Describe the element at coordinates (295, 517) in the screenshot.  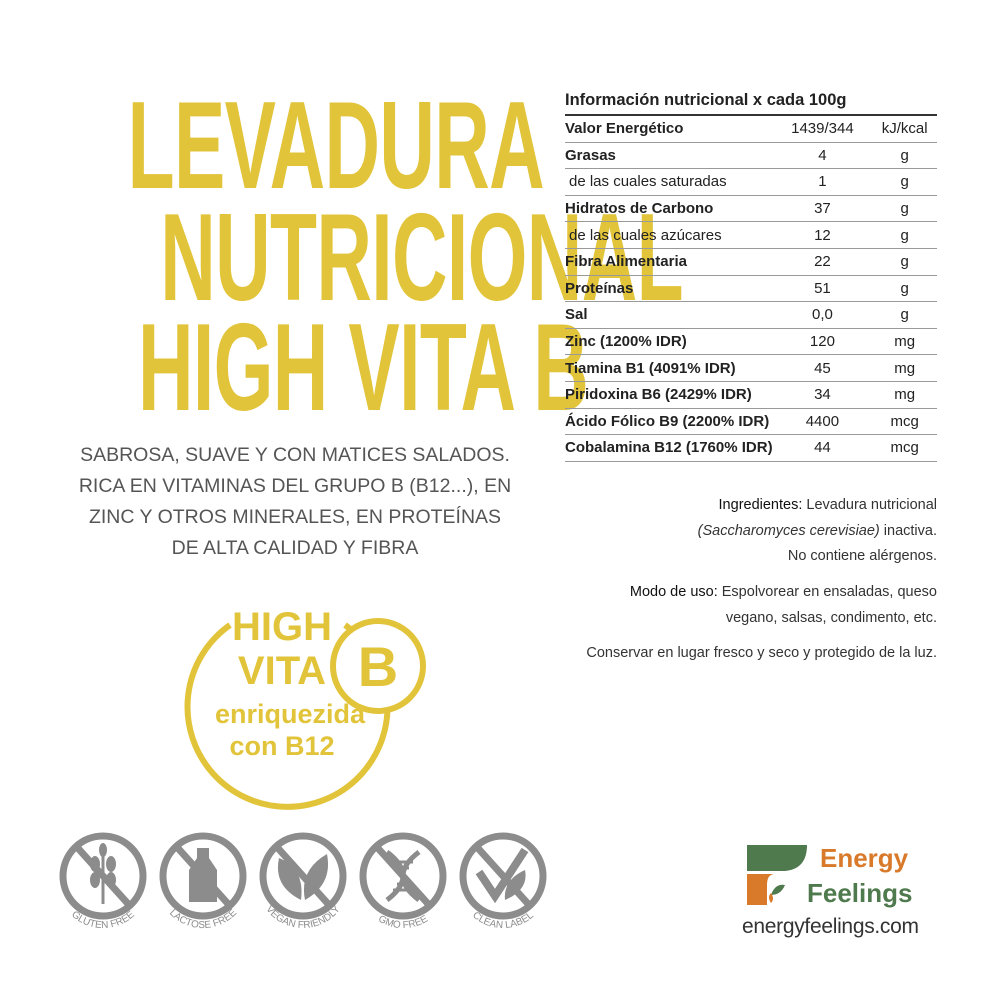
I see `description-line: ZINC Y OTROS MINERALES, EN PROTEÍNAS` at that location.